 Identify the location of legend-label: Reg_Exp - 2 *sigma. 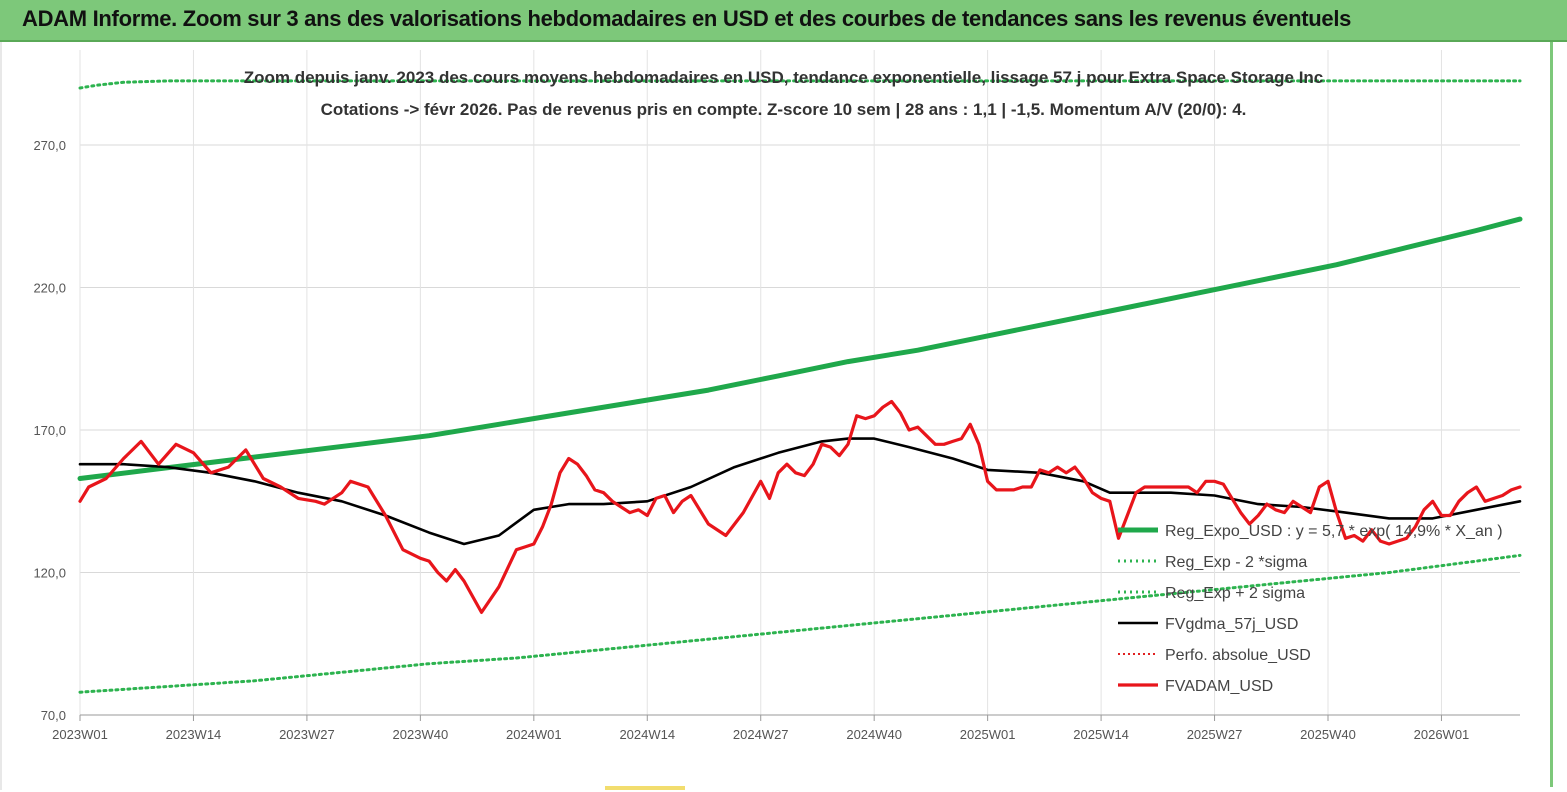
(1236, 562).